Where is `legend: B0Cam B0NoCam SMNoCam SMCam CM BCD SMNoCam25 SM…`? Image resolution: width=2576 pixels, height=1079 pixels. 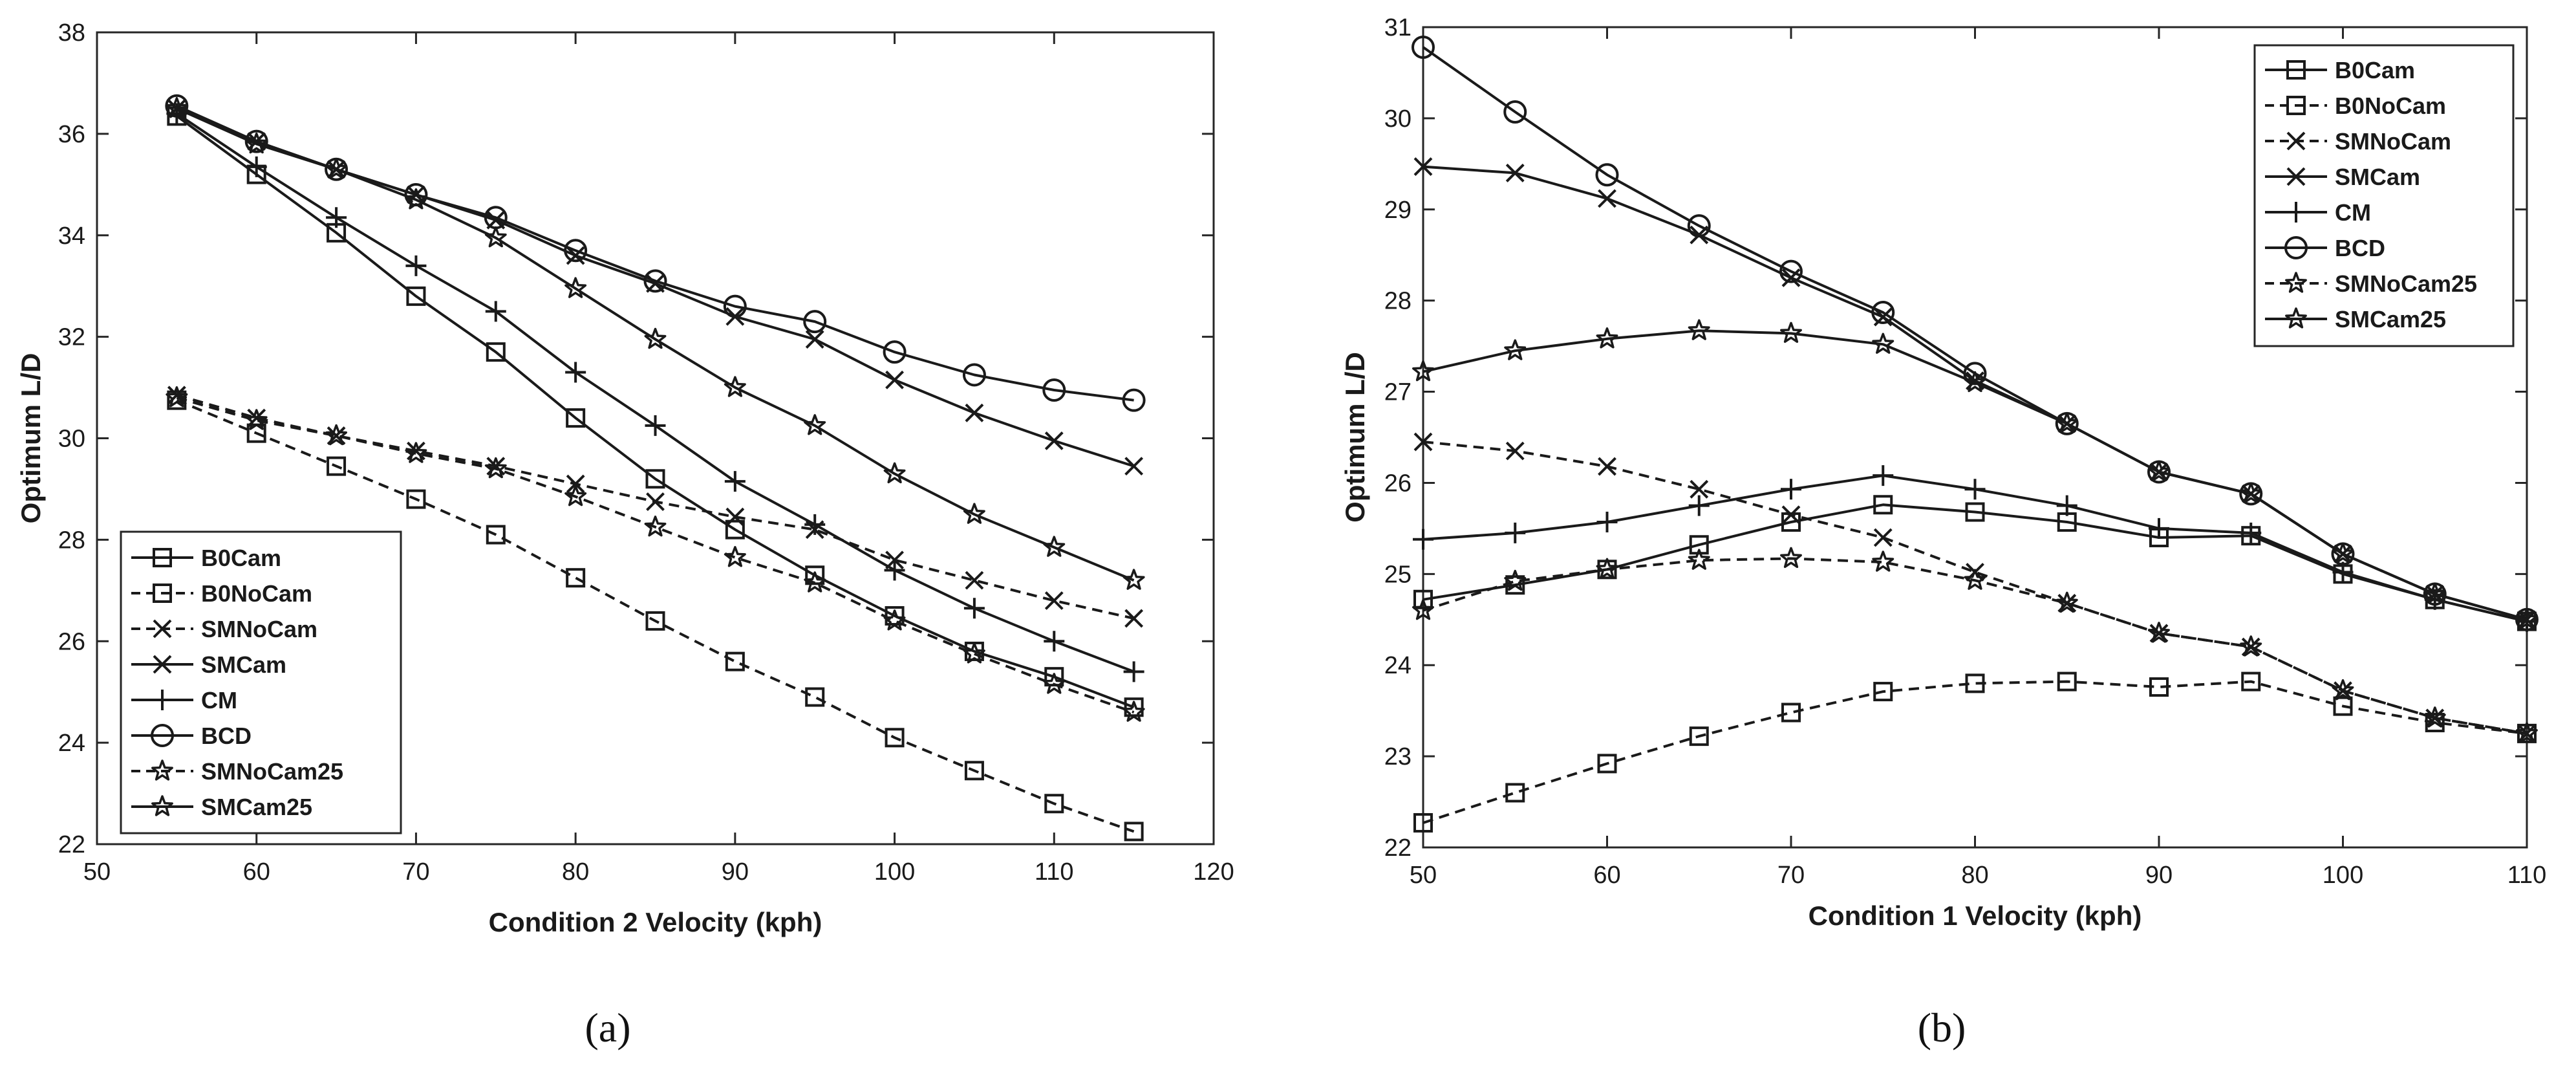
legend: B0Cam B0NoCam SMNoCam SMCam CM BCD SMNoCam25 SM… is located at coordinates (261, 682).